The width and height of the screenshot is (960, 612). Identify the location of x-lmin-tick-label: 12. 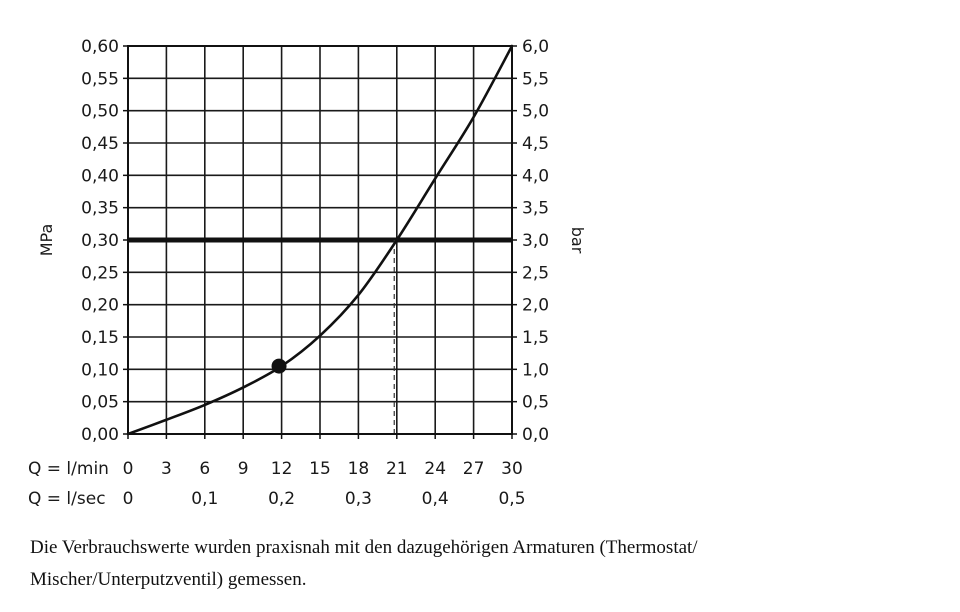
(282, 469).